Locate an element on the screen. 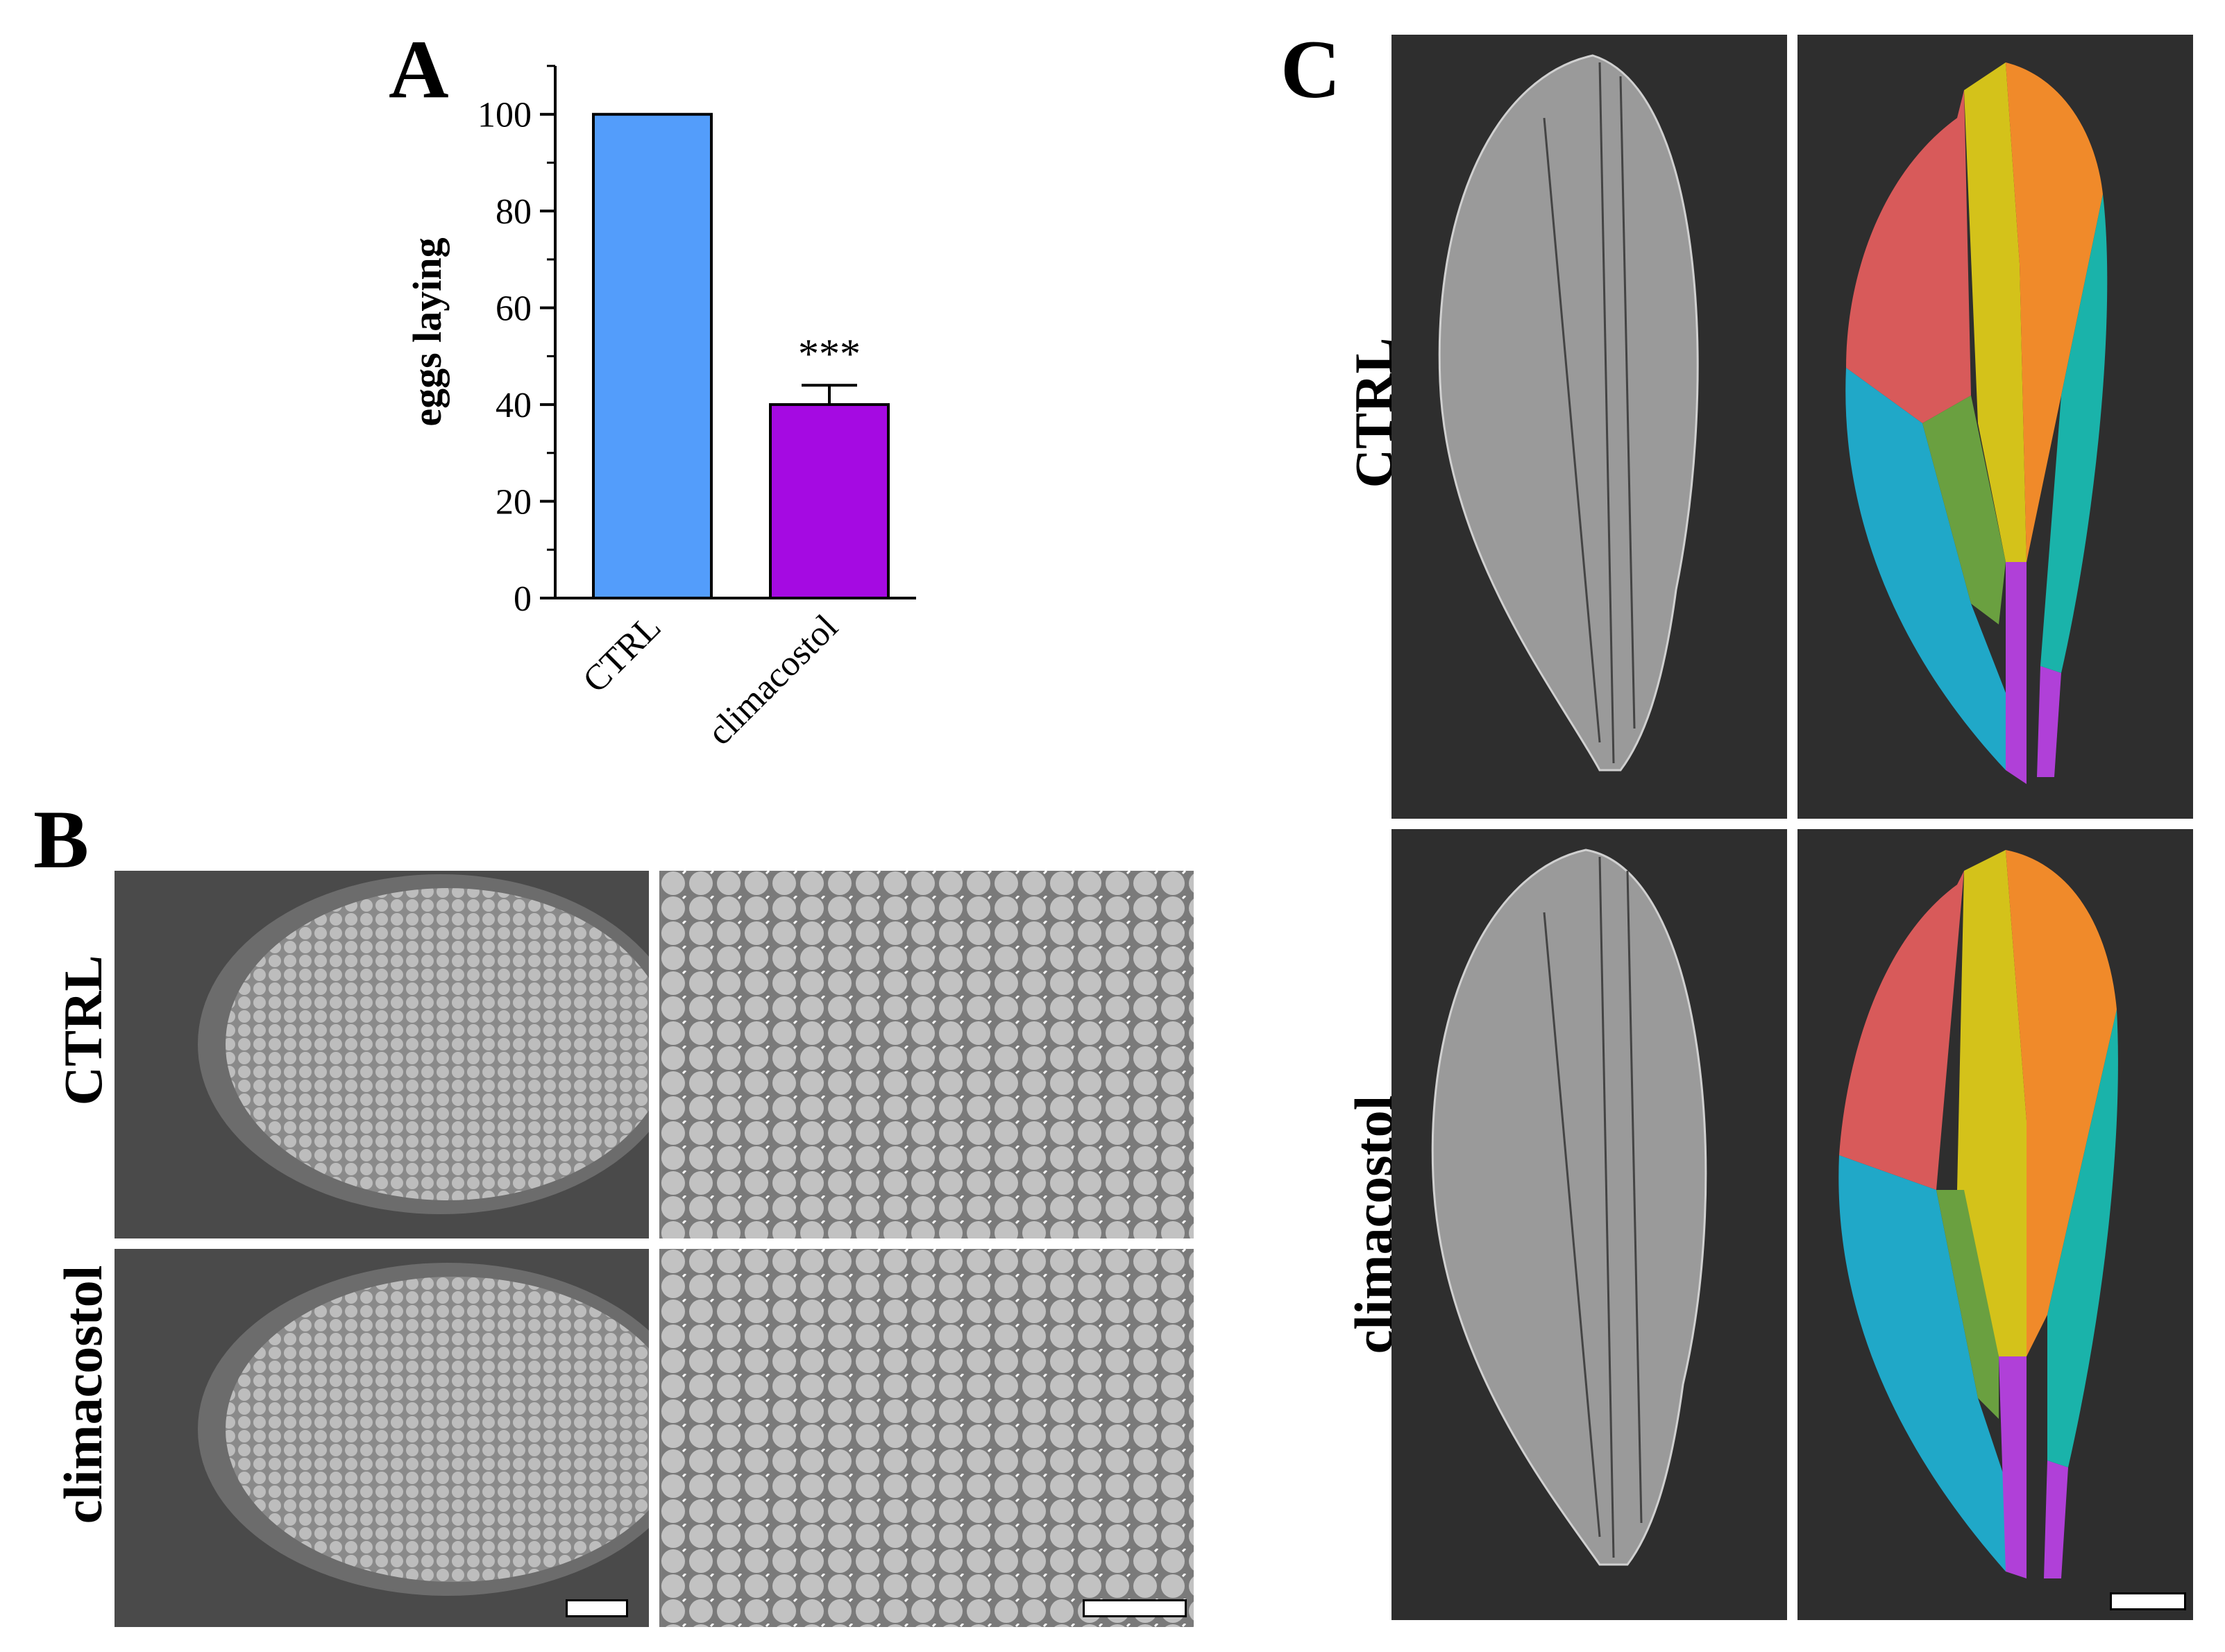 Image resolution: width=2225 pixels, height=1652 pixels. wing-sem-ctrl is located at coordinates (1589, 427).